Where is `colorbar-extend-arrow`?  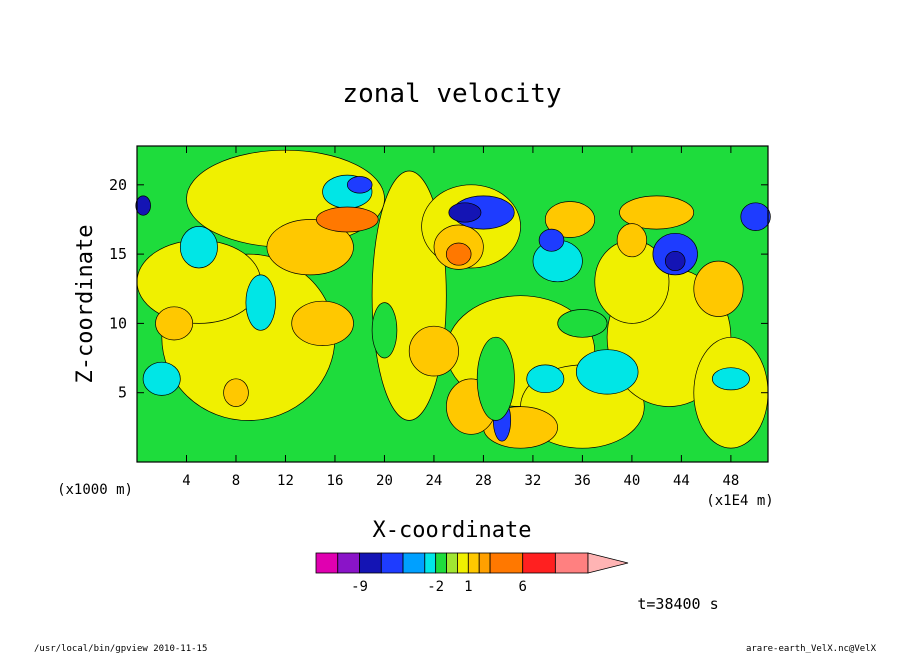 colorbar-extend-arrow is located at coordinates (608, 563).